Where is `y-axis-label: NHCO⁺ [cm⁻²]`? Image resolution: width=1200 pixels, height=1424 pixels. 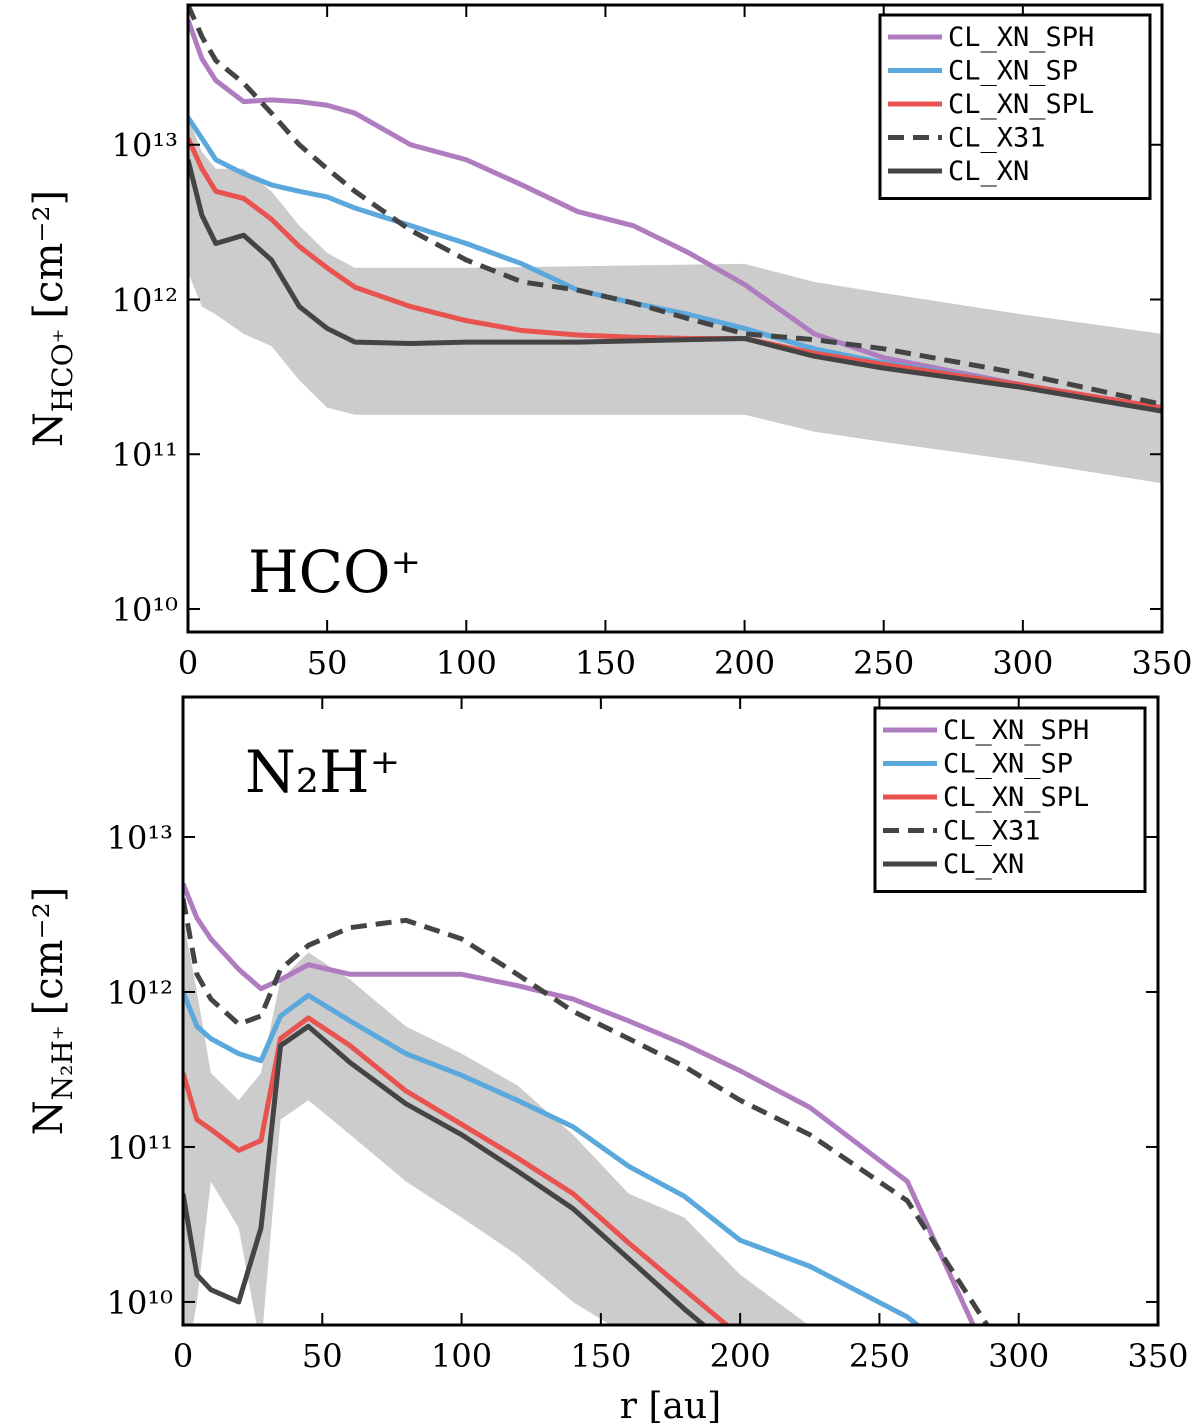
y-axis-label: NHCO⁺ [cm⁻²] is located at coordinates (52, 318).